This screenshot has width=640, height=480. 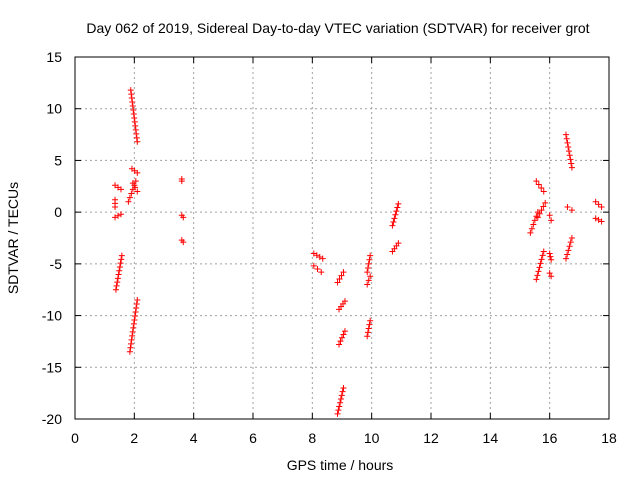 I want to click on x-tick-label: 12, so click(x=431, y=438).